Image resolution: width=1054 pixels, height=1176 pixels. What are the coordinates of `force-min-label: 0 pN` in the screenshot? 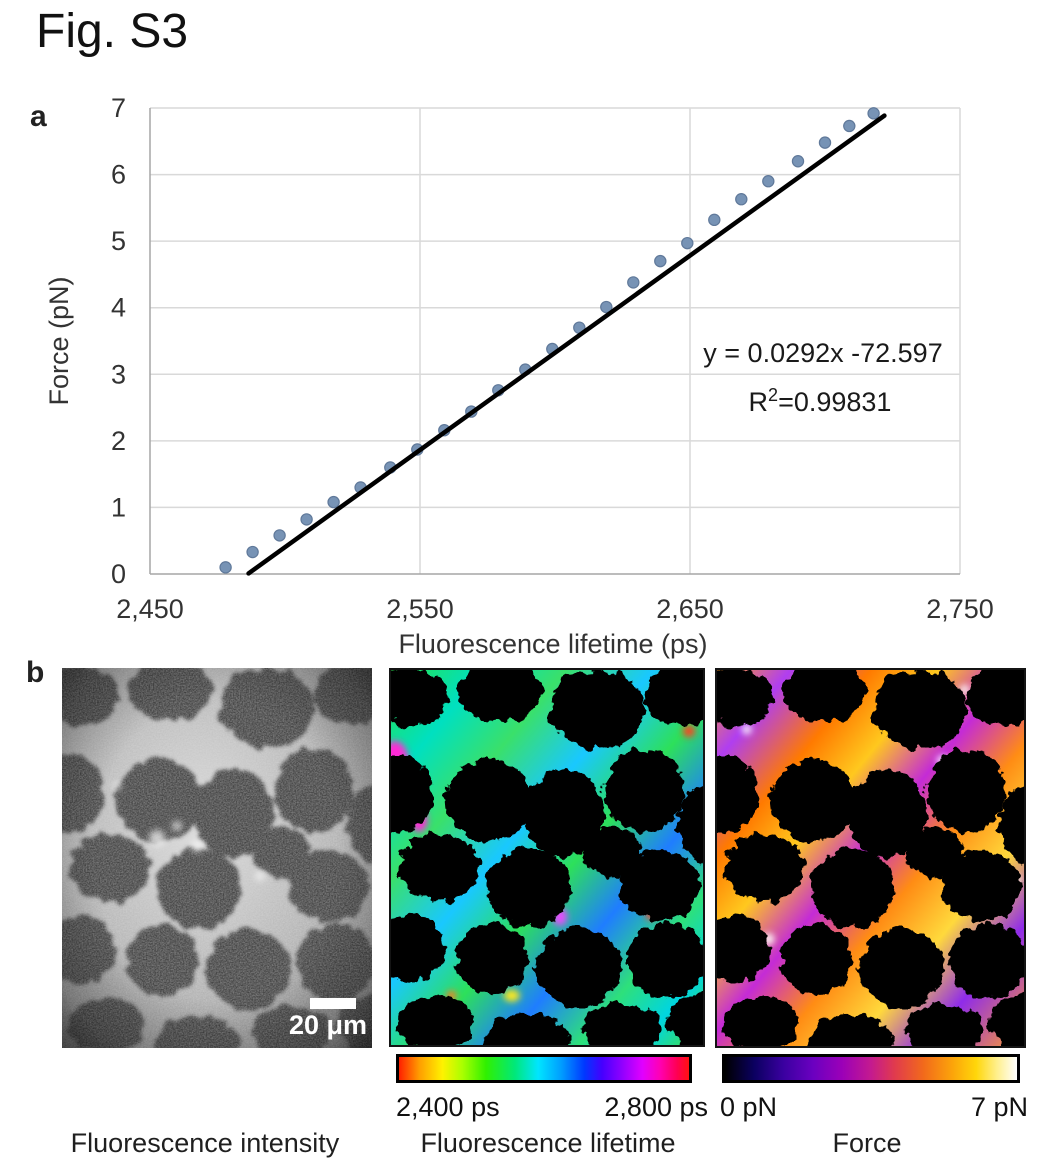 It's located at (749, 1107).